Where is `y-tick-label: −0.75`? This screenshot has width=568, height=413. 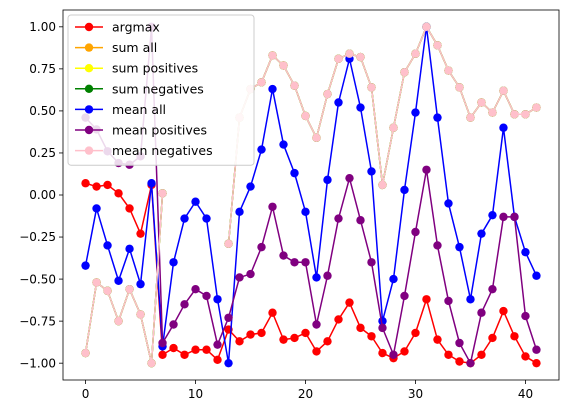 y-tick-label: −0.75 is located at coordinates (37, 321).